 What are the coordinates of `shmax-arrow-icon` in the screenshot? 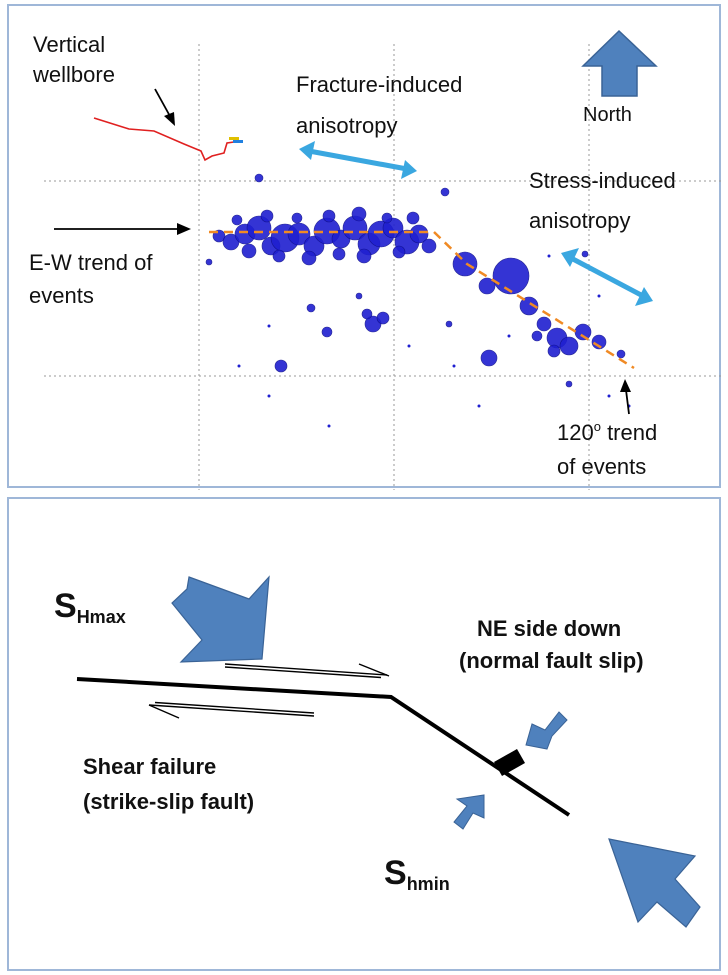 It's located at (220, 619).